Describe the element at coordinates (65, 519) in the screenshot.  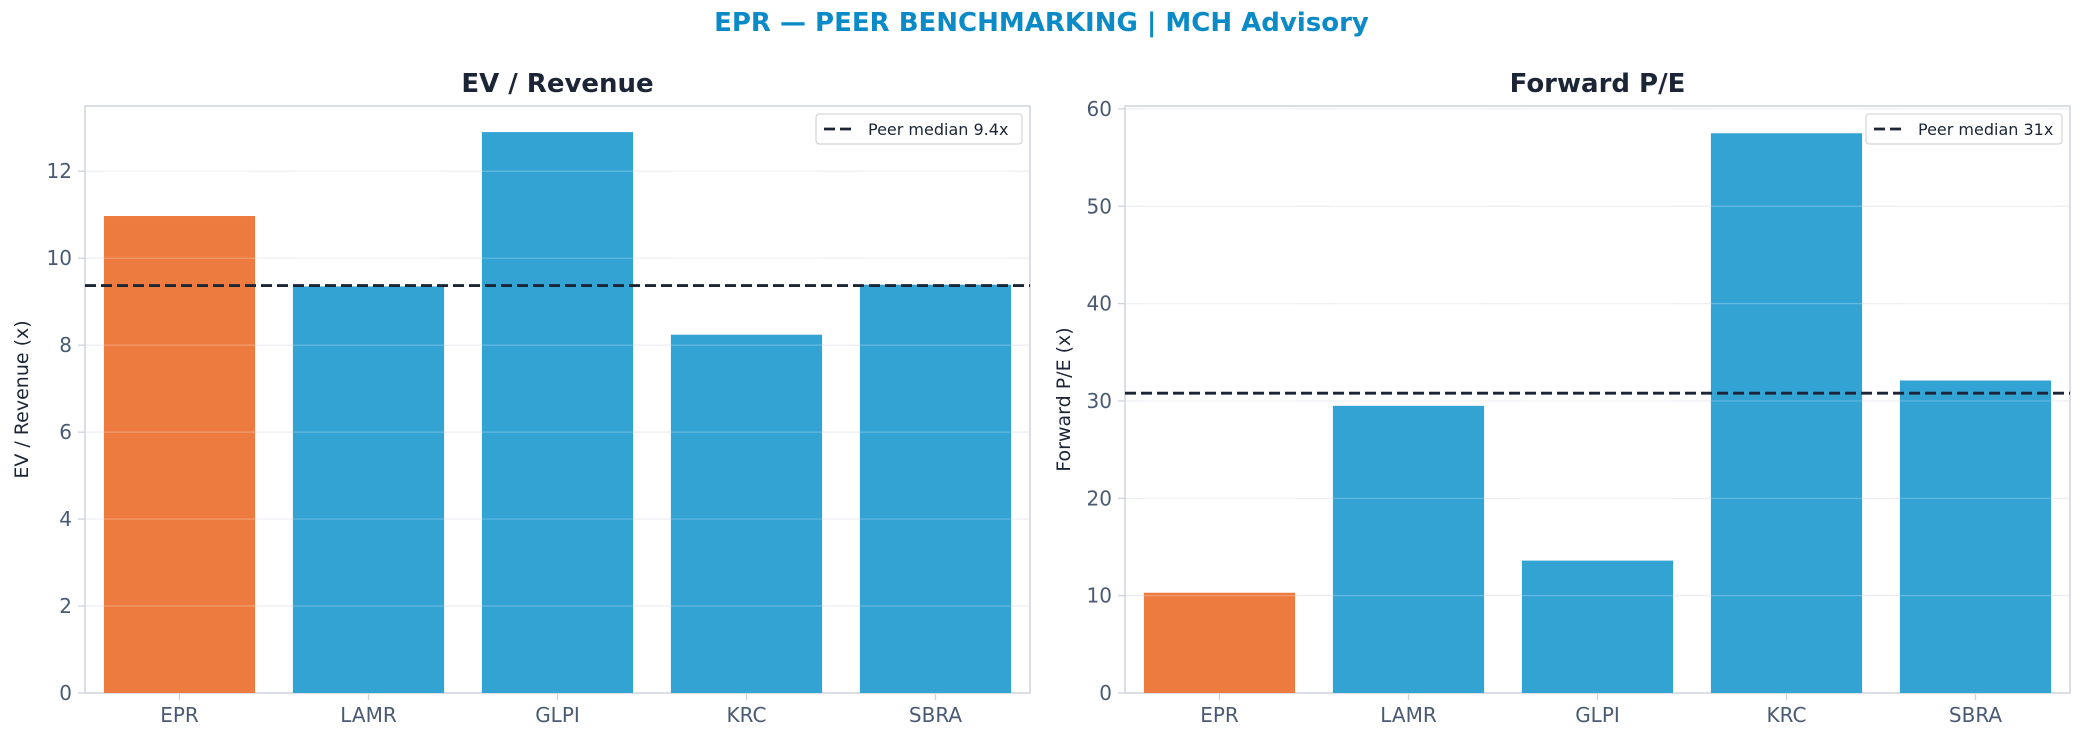
I see `y-tick-label: 4` at that location.